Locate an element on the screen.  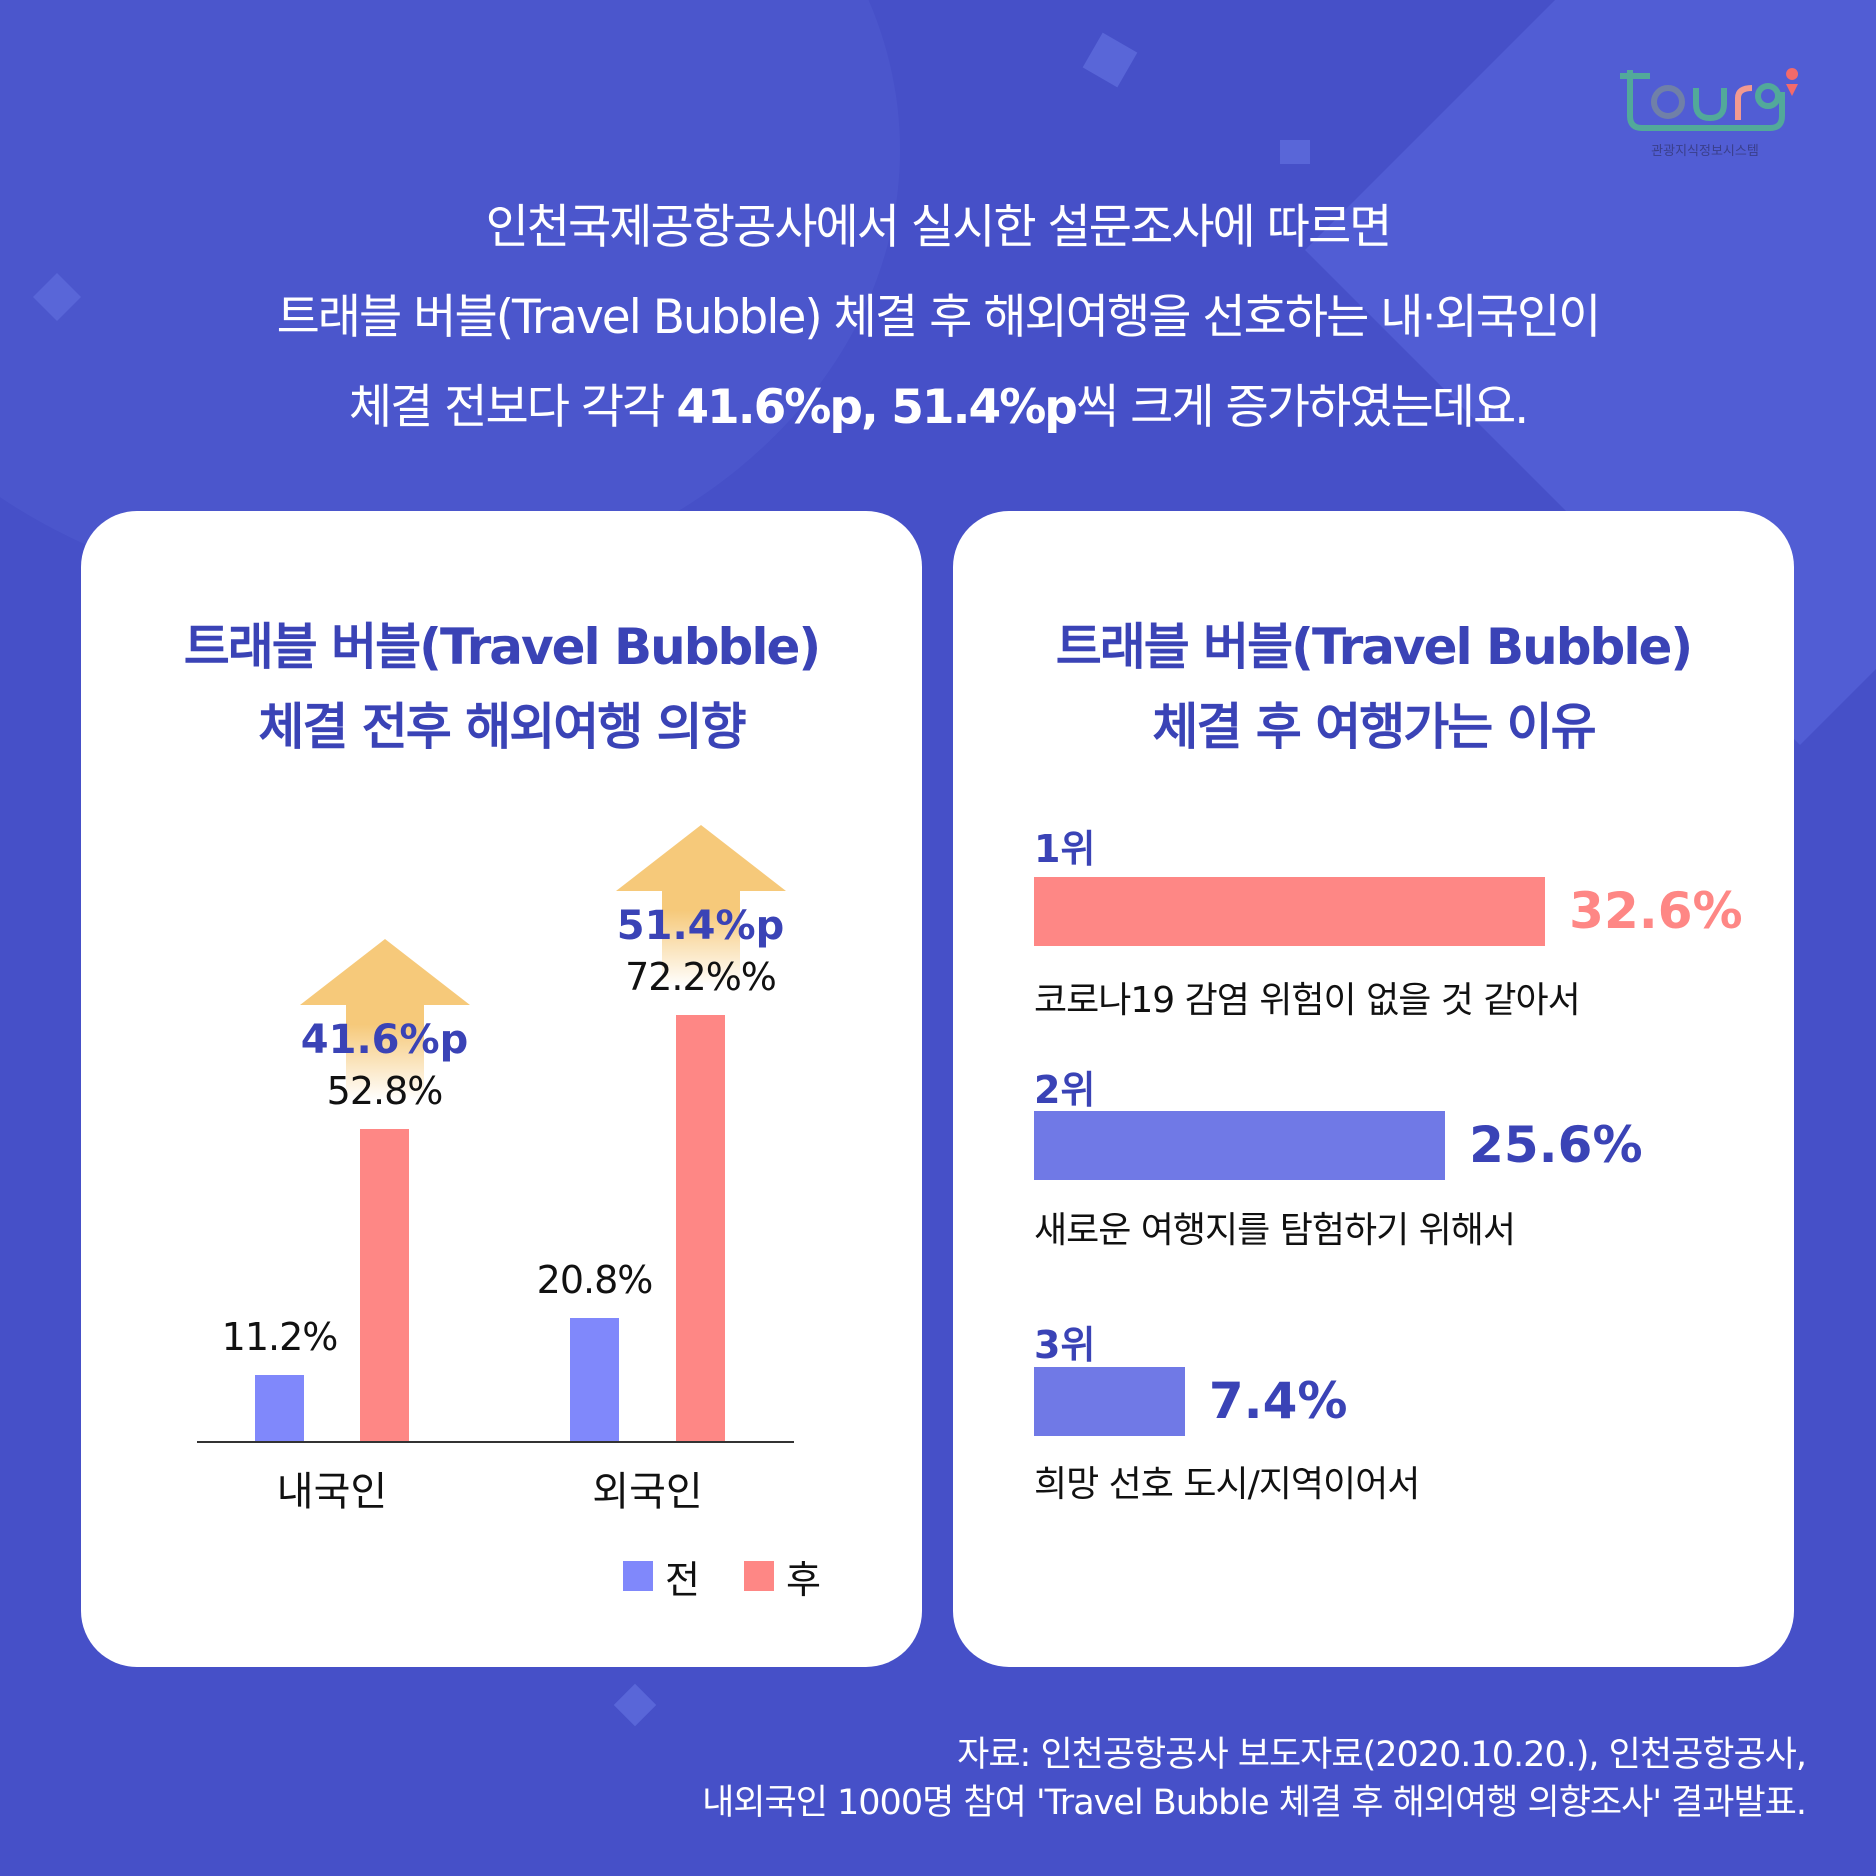
logo-mark is located at coordinates (1709, 99).